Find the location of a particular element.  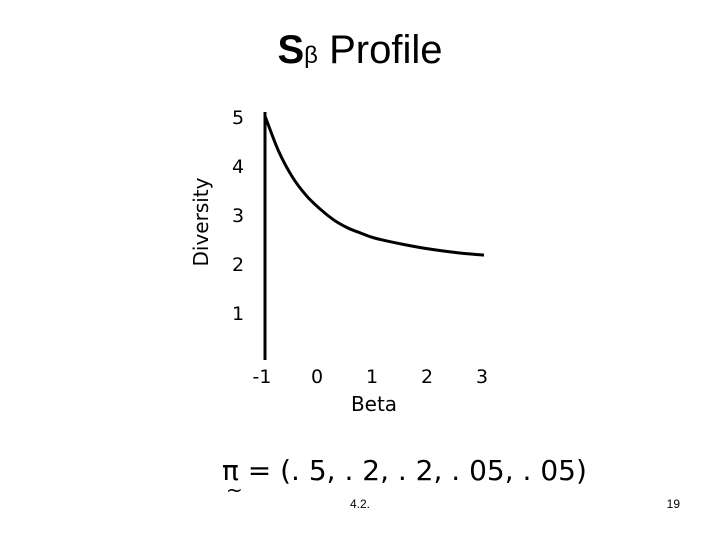

tilde-mark: ~ is located at coordinates (234, 490).